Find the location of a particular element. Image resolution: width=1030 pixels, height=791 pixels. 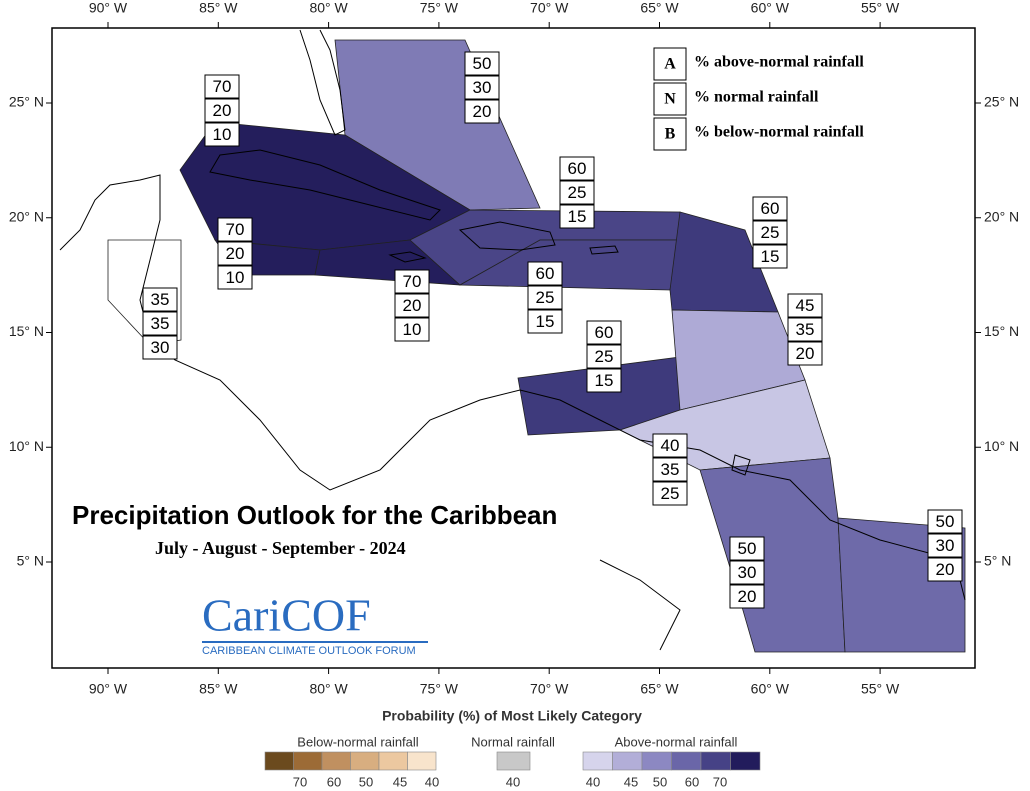

key-text: % above-normal rainfall is located at coordinates (779, 62).